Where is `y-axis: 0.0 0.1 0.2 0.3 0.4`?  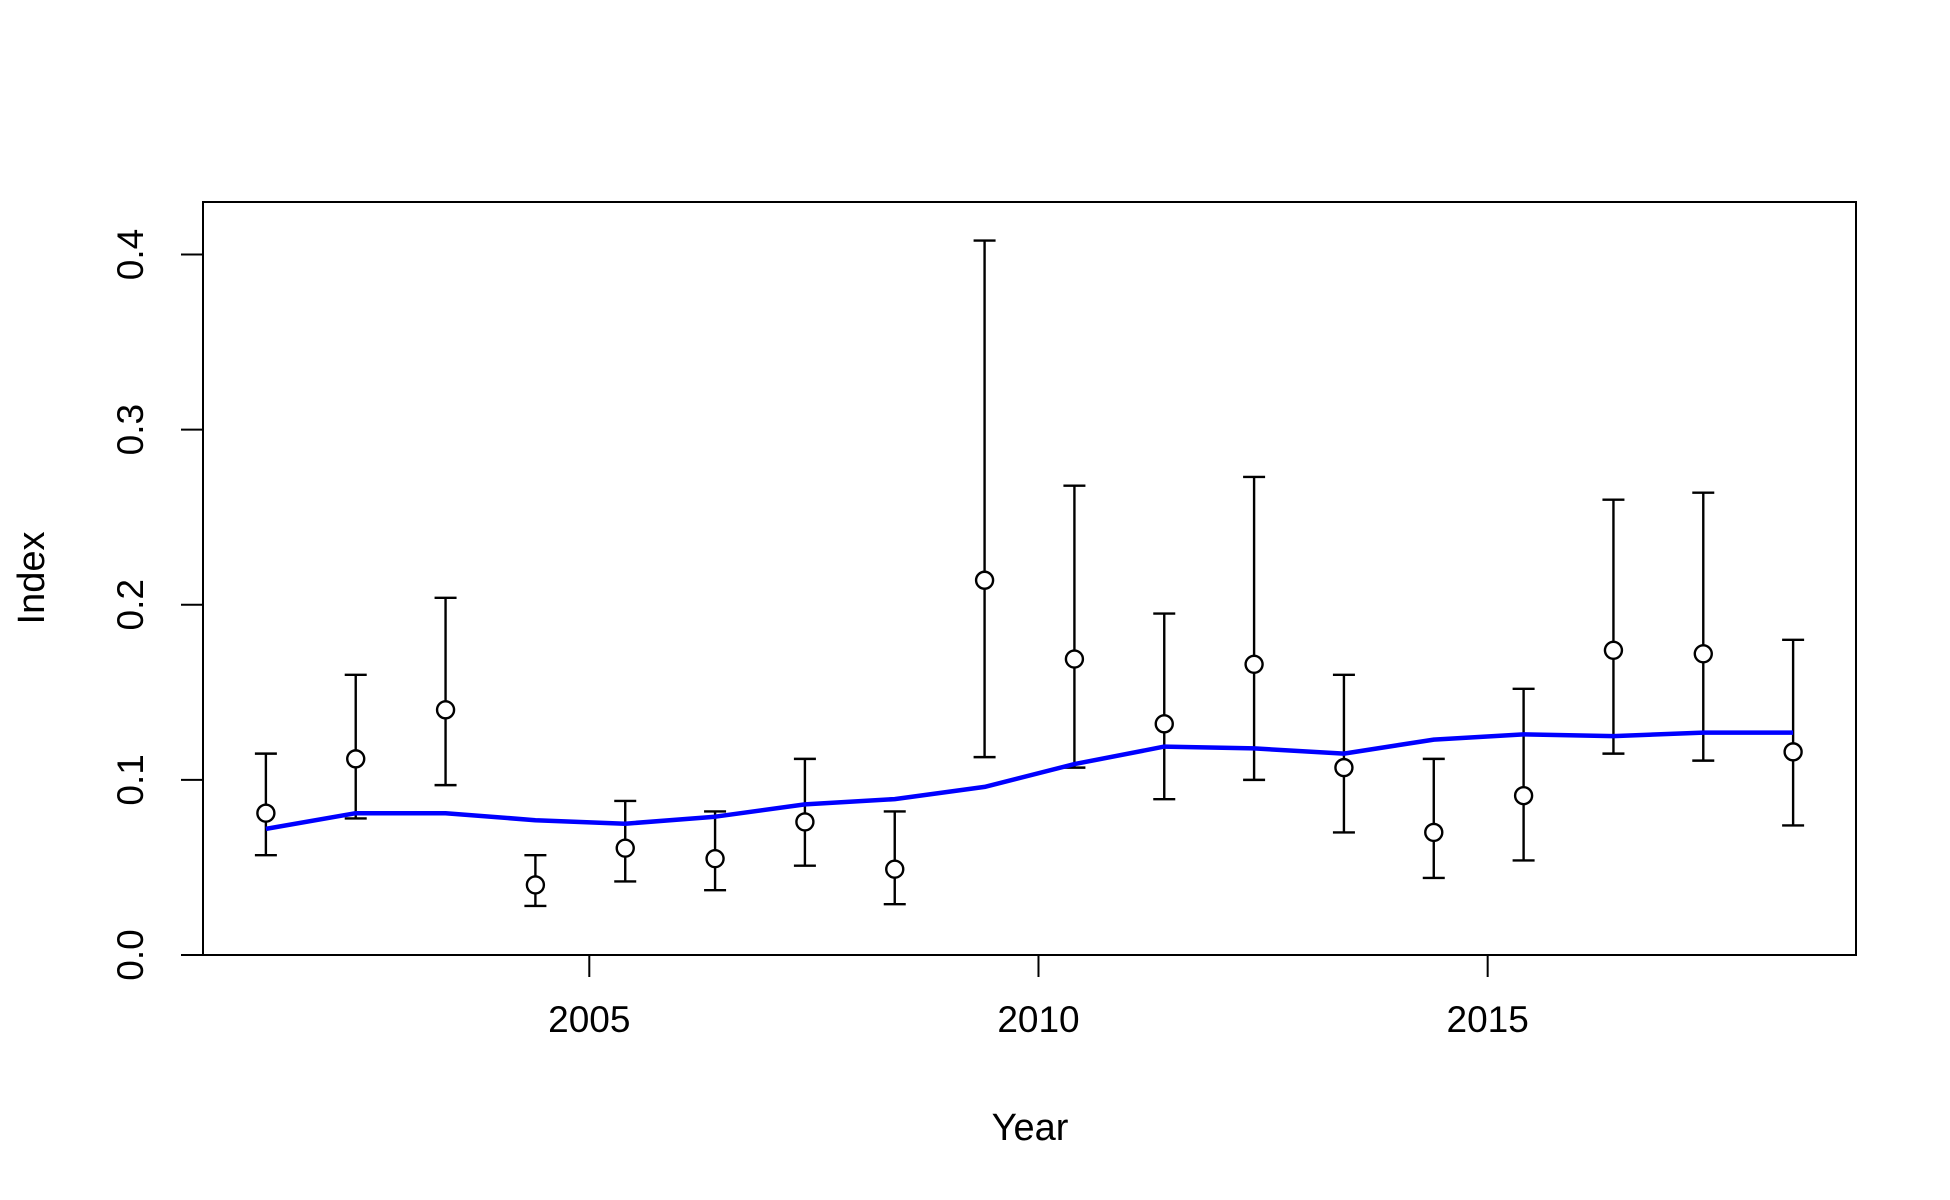 y-axis: 0.0 0.1 0.2 0.3 0.4 is located at coordinates (157, 605).